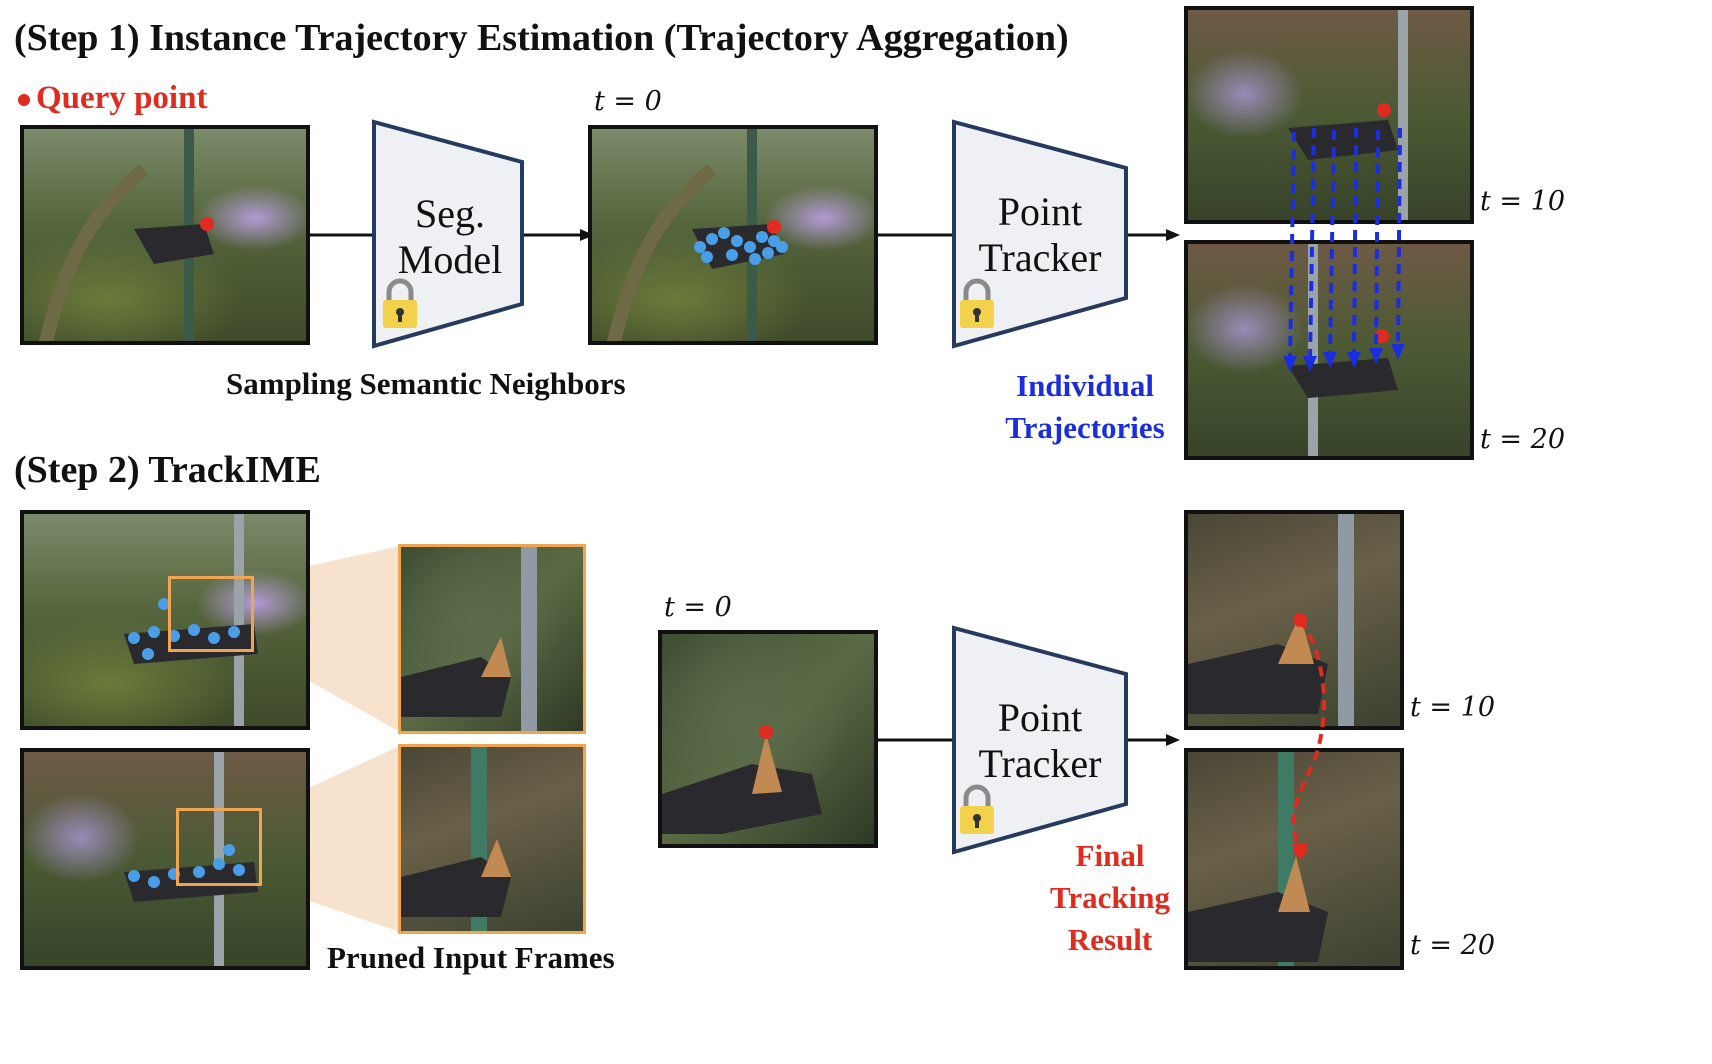 The image size is (1712, 1064). Describe the element at coordinates (450, 259) in the screenshot. I see `seg-model-label-line2: Model` at that location.